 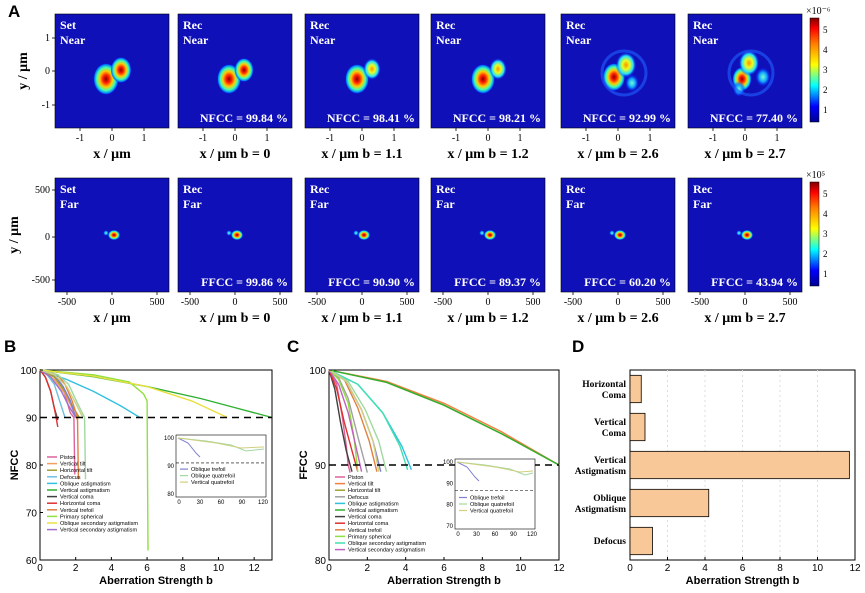 What do you see at coordinates (112, 568) in the screenshot?
I see `x-tick-label: 4` at bounding box center [112, 568].